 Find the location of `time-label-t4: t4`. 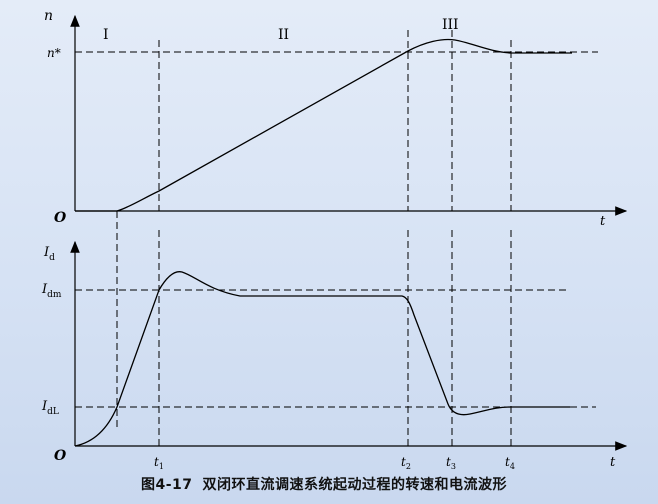

time-label-t4: t4 is located at coordinates (510, 463).